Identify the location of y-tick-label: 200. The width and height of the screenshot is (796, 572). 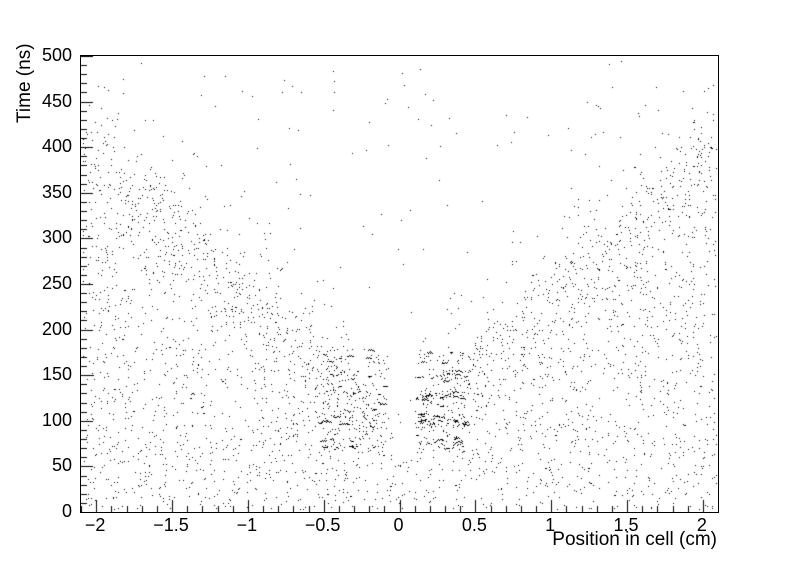
(56, 328).